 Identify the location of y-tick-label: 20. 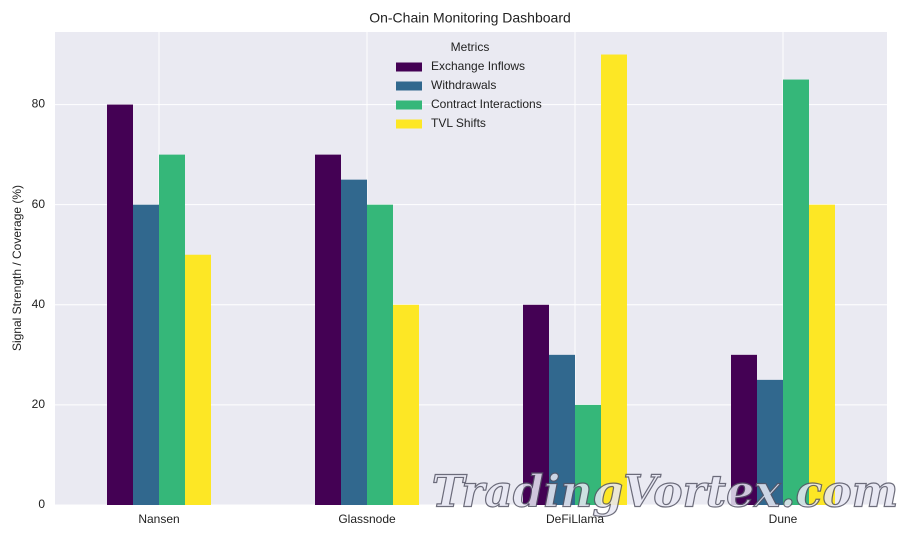
(39, 404).